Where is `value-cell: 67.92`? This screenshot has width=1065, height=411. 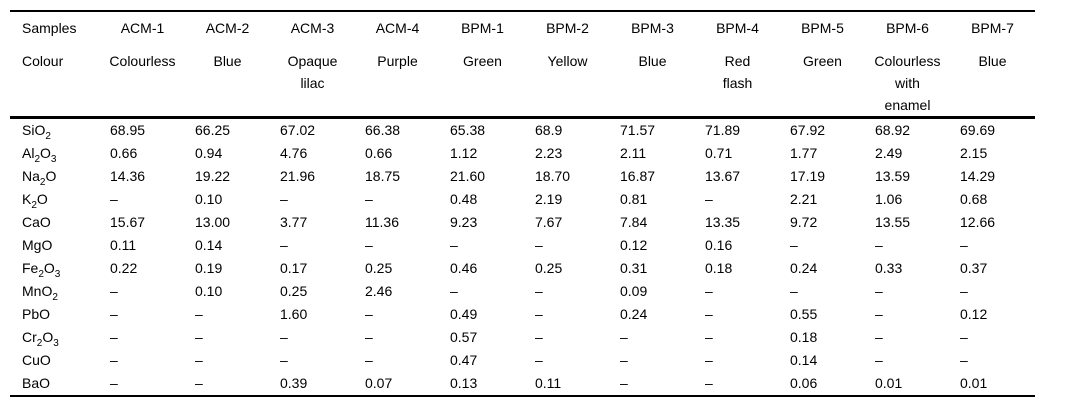 value-cell: 67.92 is located at coordinates (808, 130).